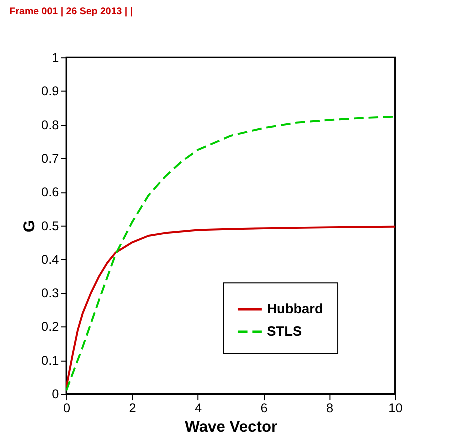  I want to click on legend-label: STLS, so click(284, 331).